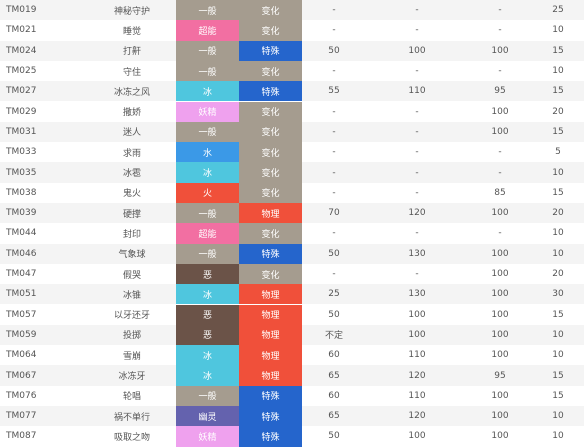 The image size is (584, 447). Describe the element at coordinates (292, 192) in the screenshot. I see `table-row: TM038 鬼火 火变化 - - 85 15` at that location.